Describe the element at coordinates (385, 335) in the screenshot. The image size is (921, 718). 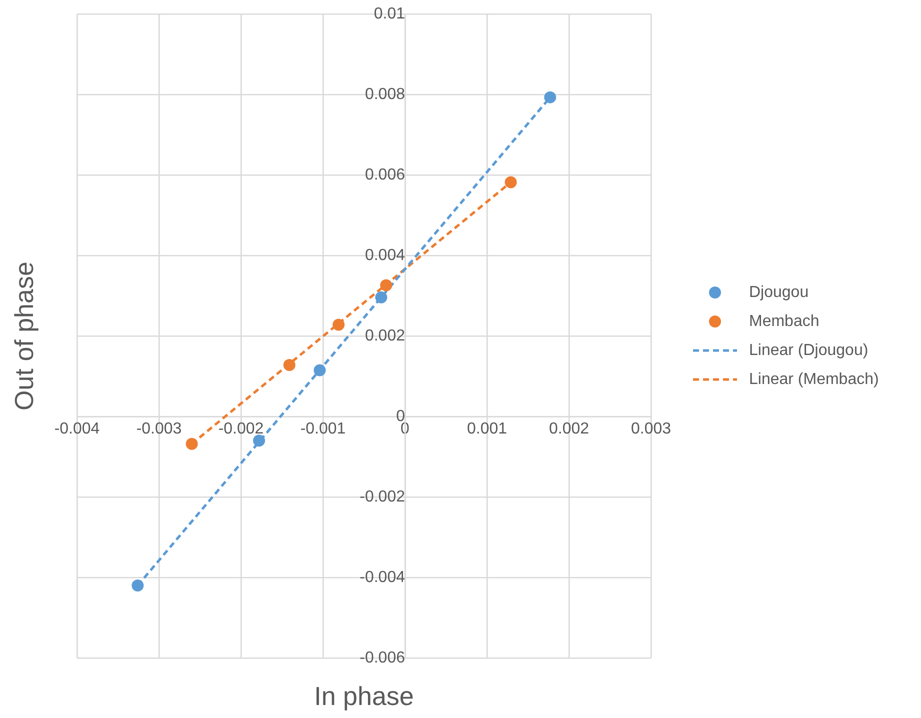
I see `y-tick-label: 0.002` at that location.